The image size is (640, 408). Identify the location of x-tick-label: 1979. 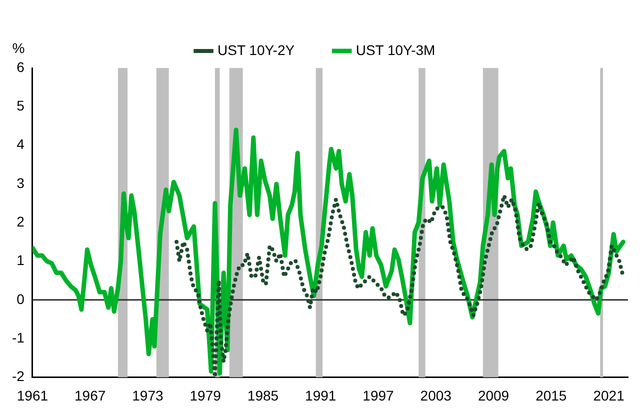
(206, 395).